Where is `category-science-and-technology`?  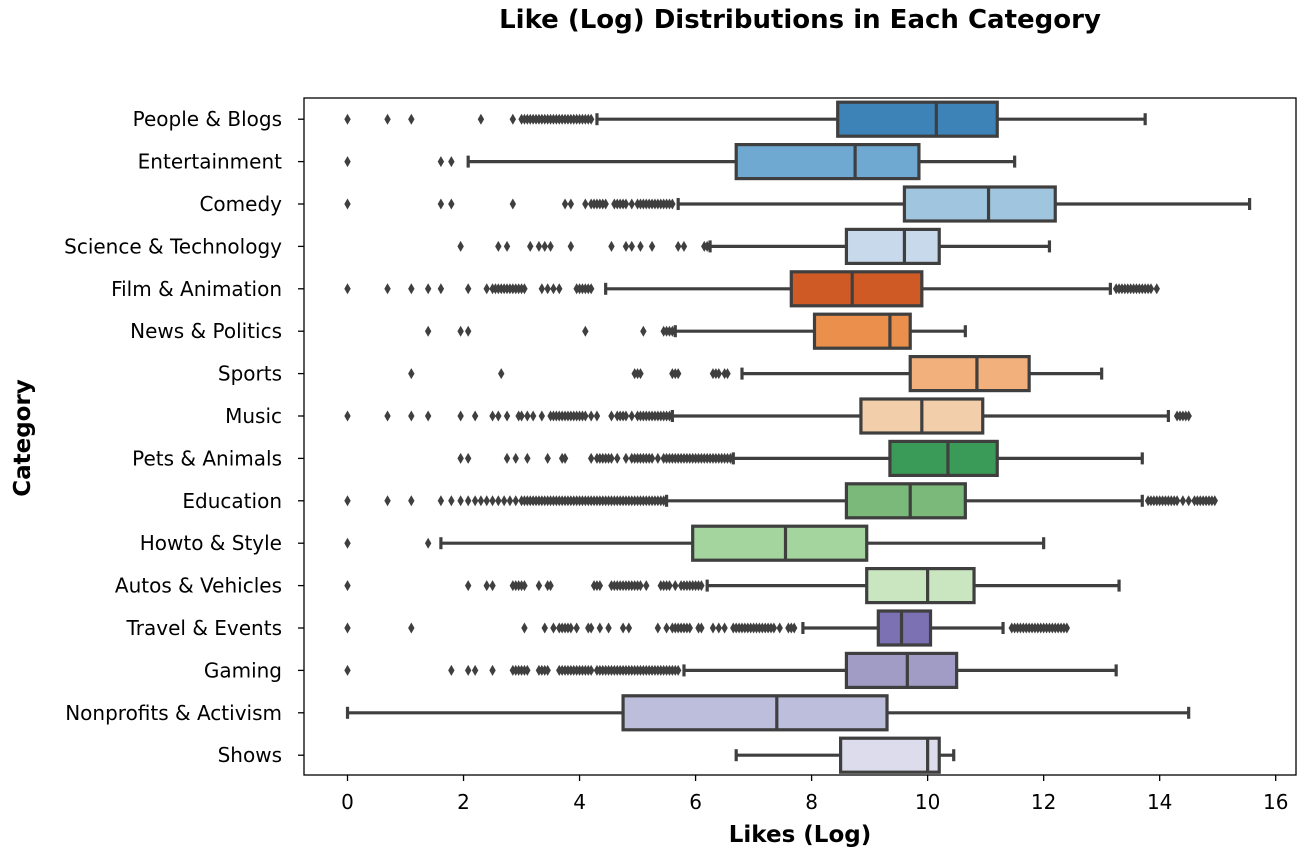
category-science-and-technology is located at coordinates (754, 246).